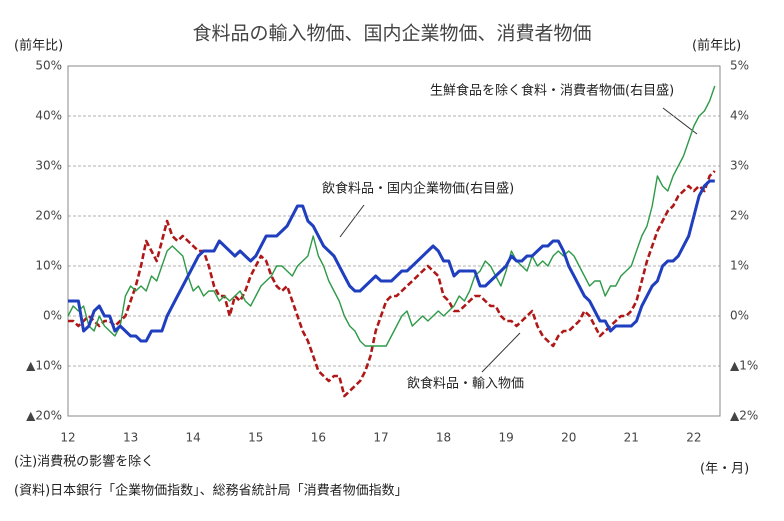 Image resolution: width=784 pixels, height=521 pixels. Describe the element at coordinates (255, 438) in the screenshot. I see `x-tick-label: 15` at that location.